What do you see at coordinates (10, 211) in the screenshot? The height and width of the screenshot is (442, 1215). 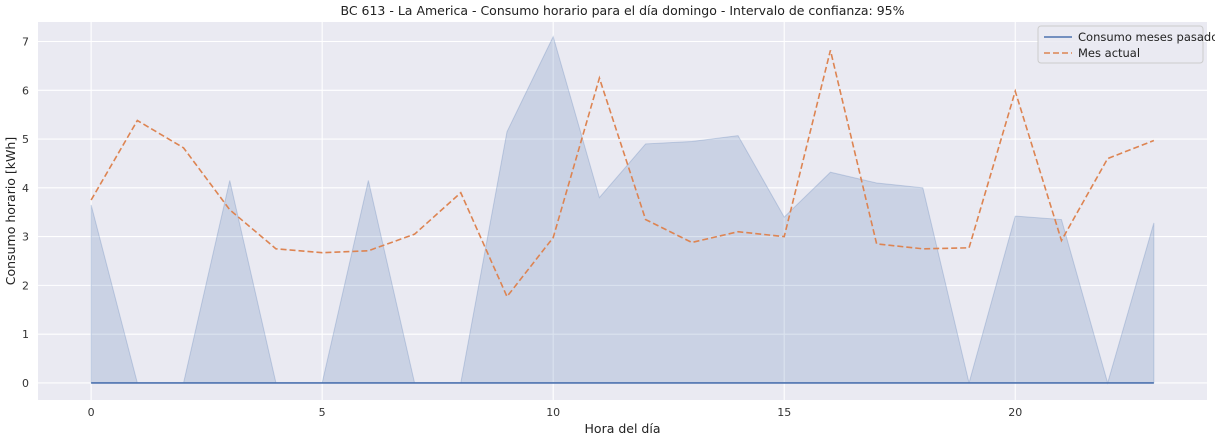 I see `y-axis-label: Consumo horario [kWh]` at bounding box center [10, 211].